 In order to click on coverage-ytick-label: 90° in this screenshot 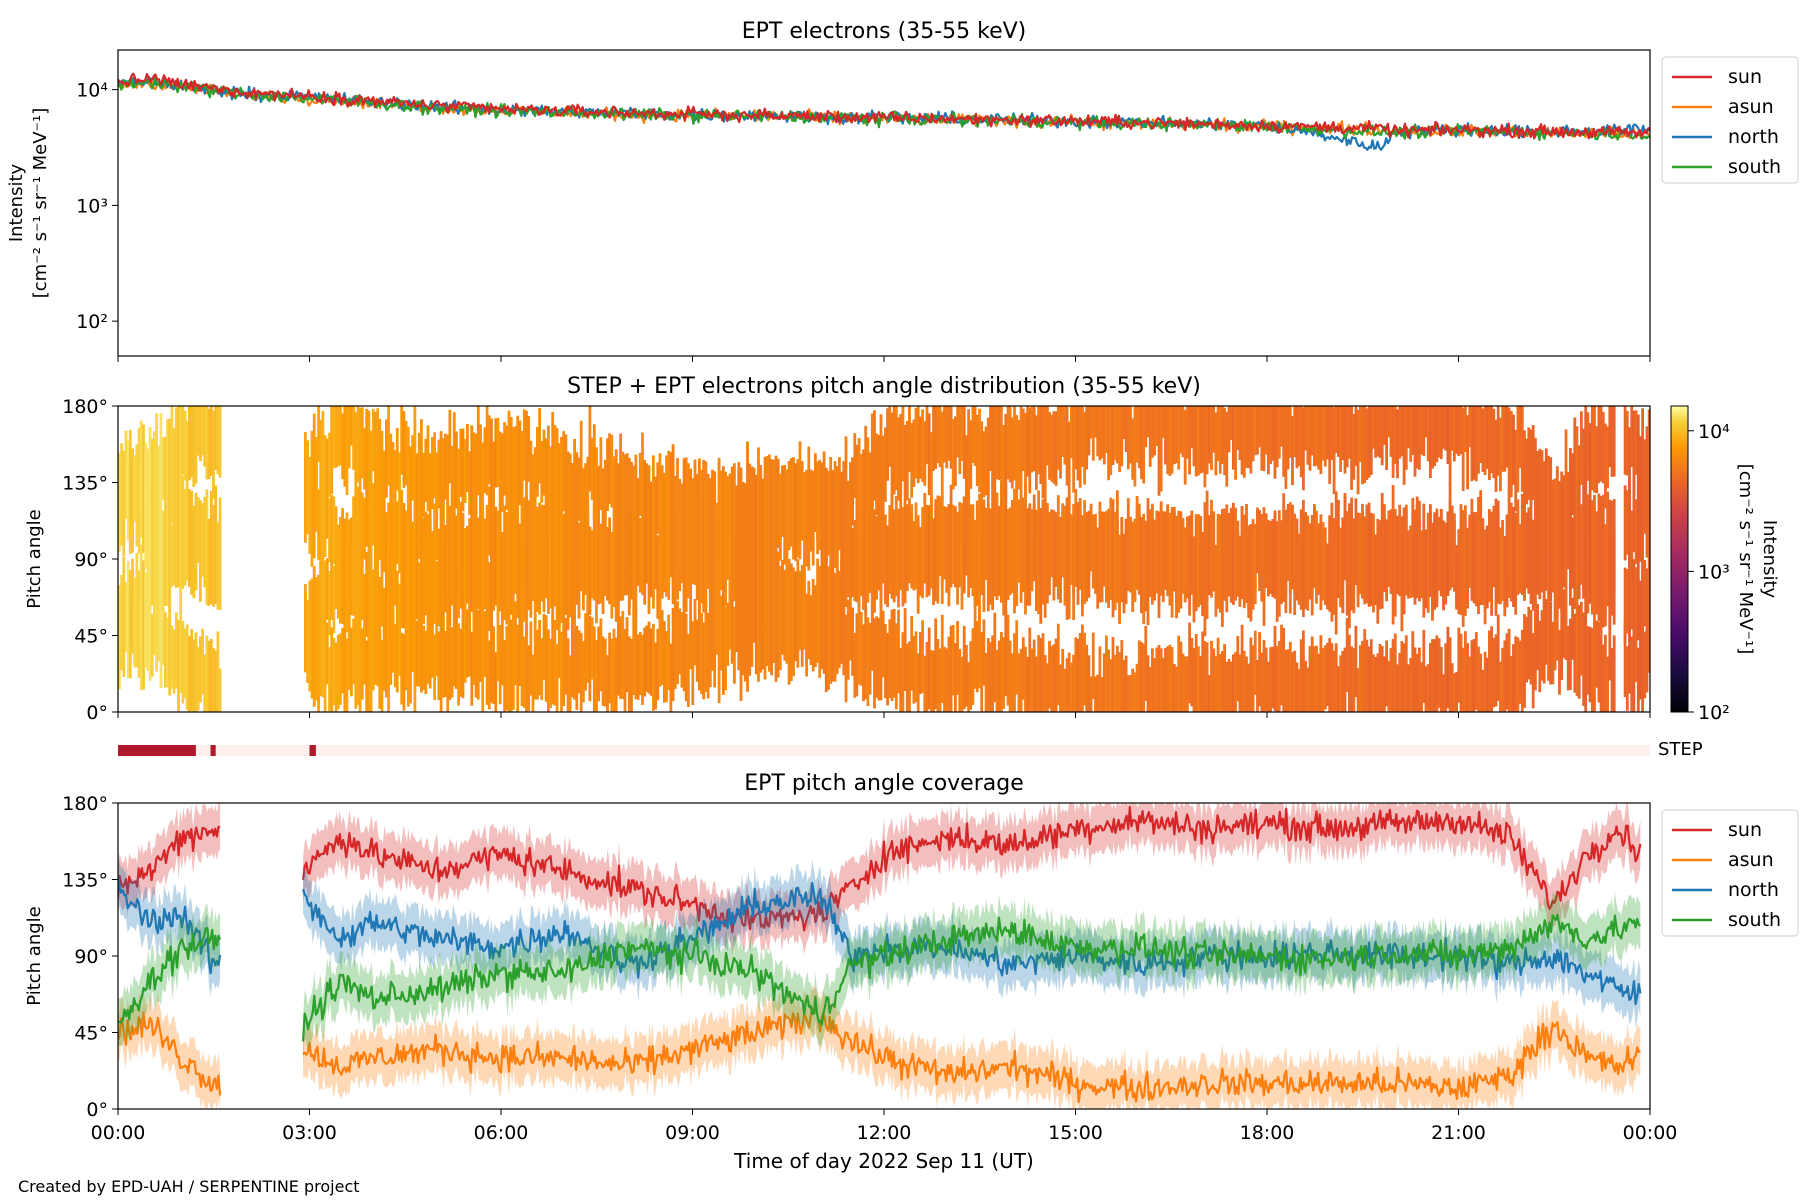, I will do `click(91, 957)`.